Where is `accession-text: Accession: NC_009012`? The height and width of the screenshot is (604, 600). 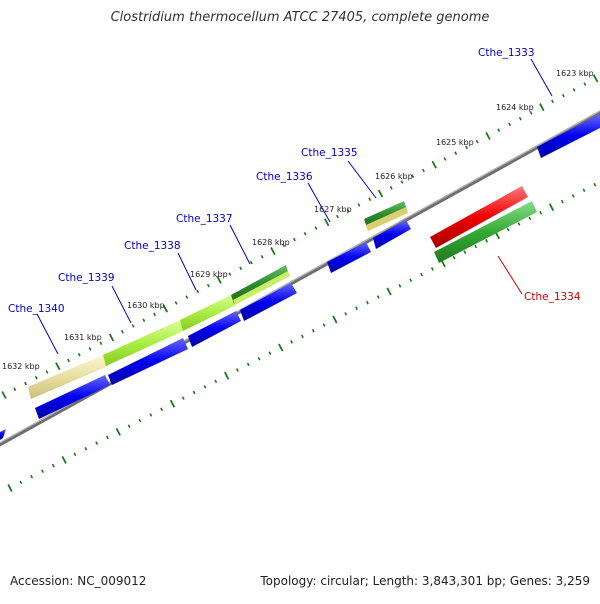 accession-text: Accession: NC_009012 is located at coordinates (78, 581).